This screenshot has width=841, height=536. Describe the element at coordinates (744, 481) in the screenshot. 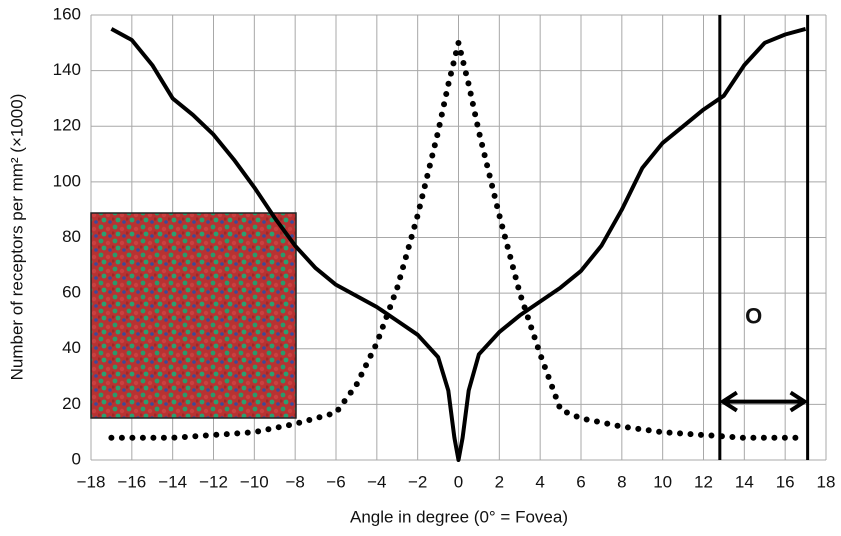

I see `x-tick-label: 14` at that location.